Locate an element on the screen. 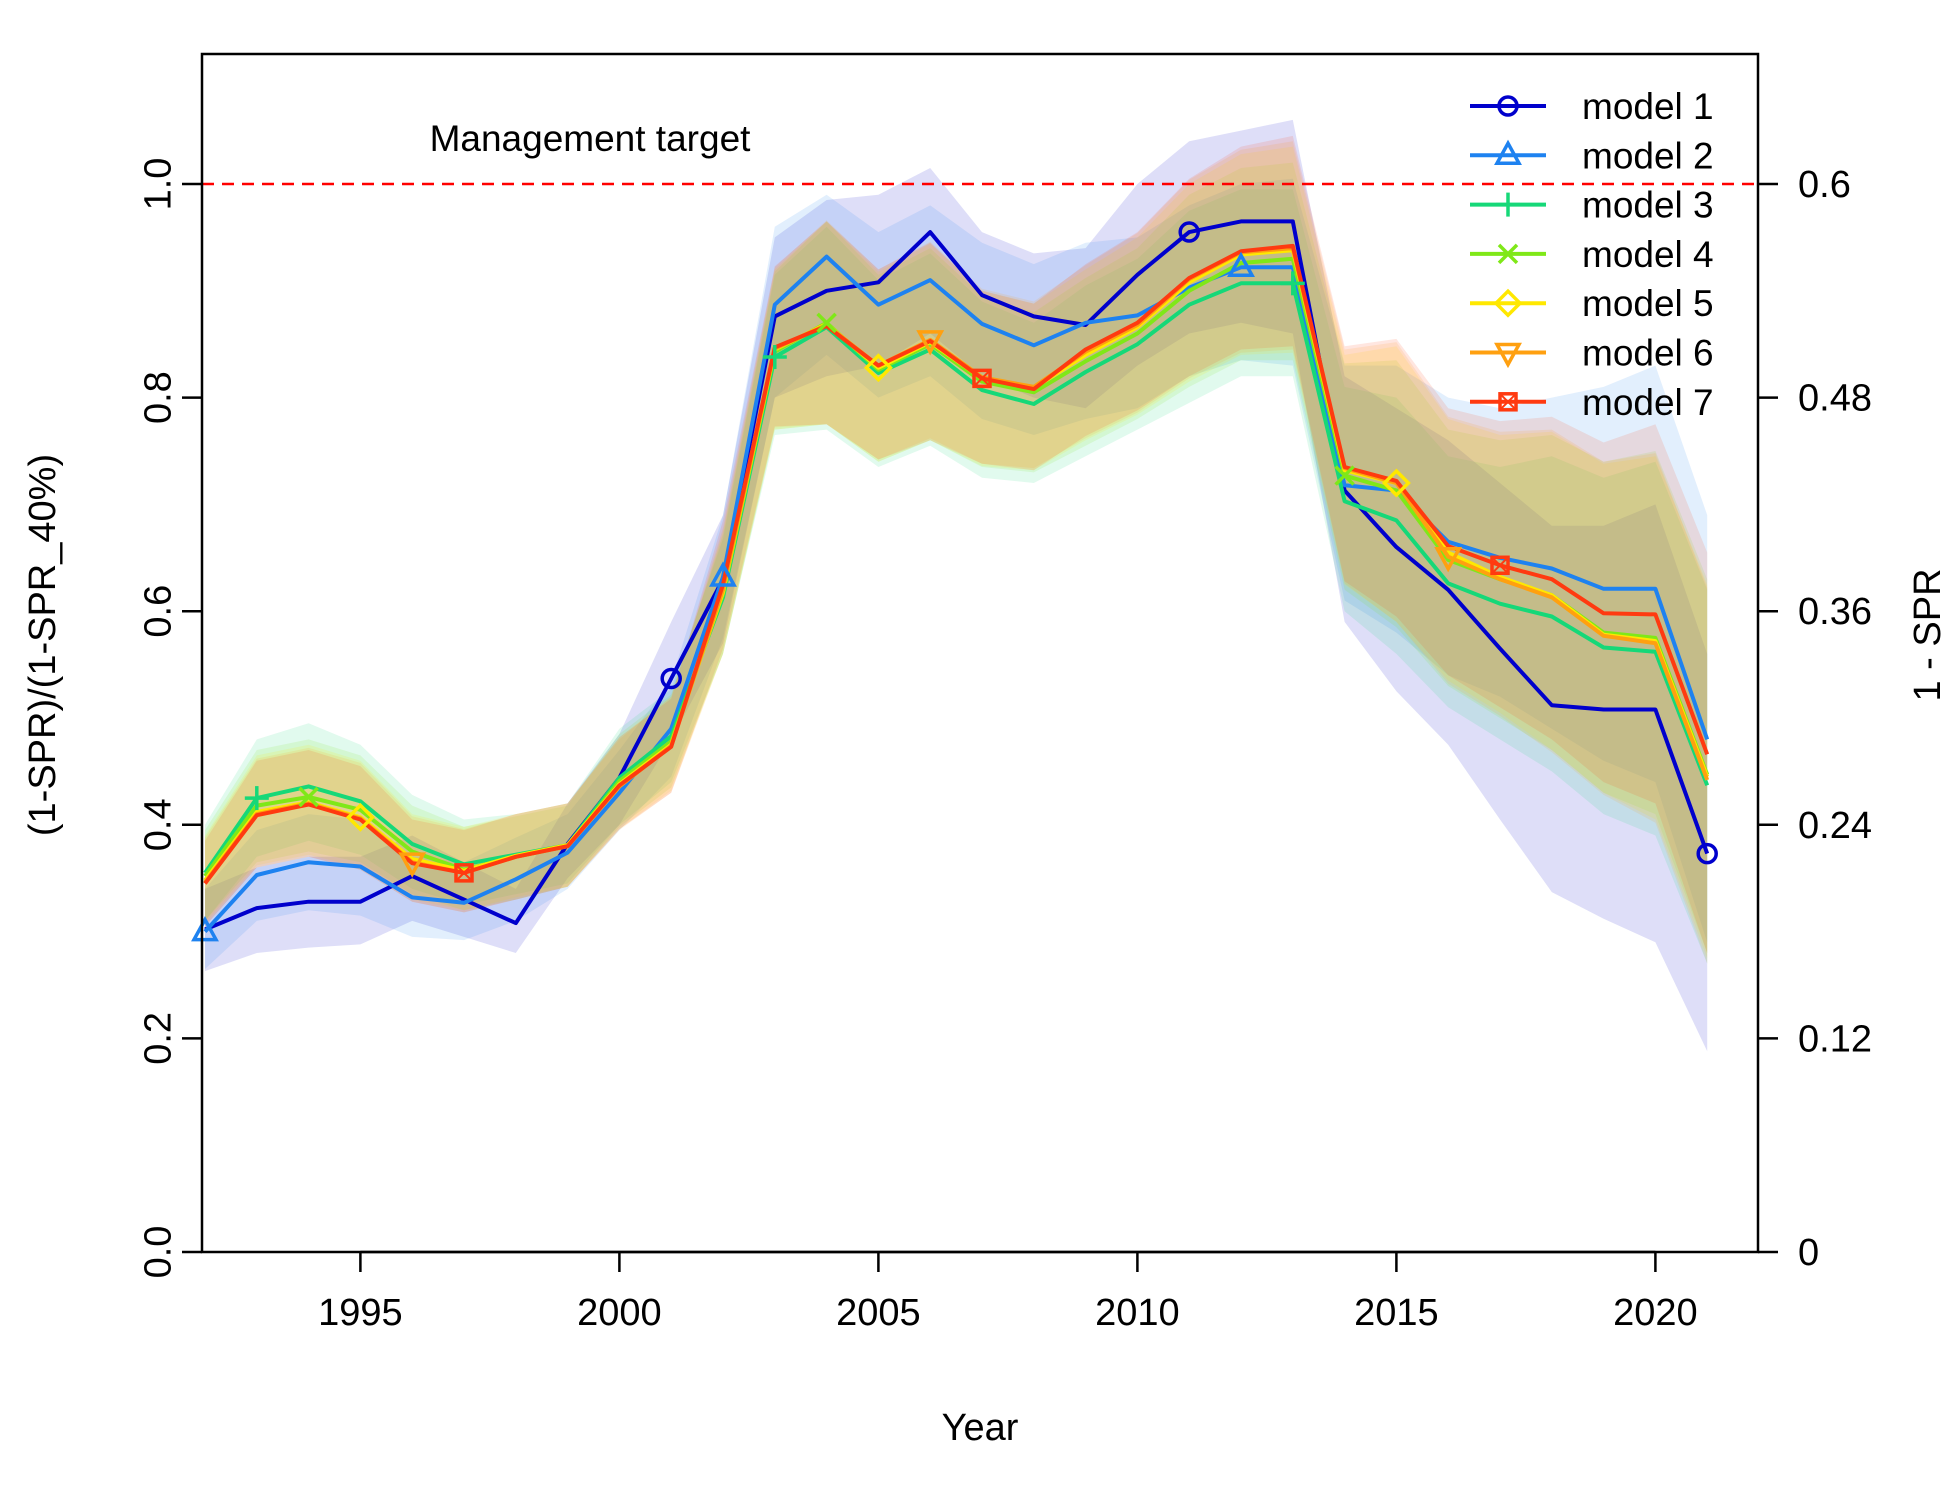 The image size is (1950, 1500). x-tick-label: 2000 is located at coordinates (619, 1313).